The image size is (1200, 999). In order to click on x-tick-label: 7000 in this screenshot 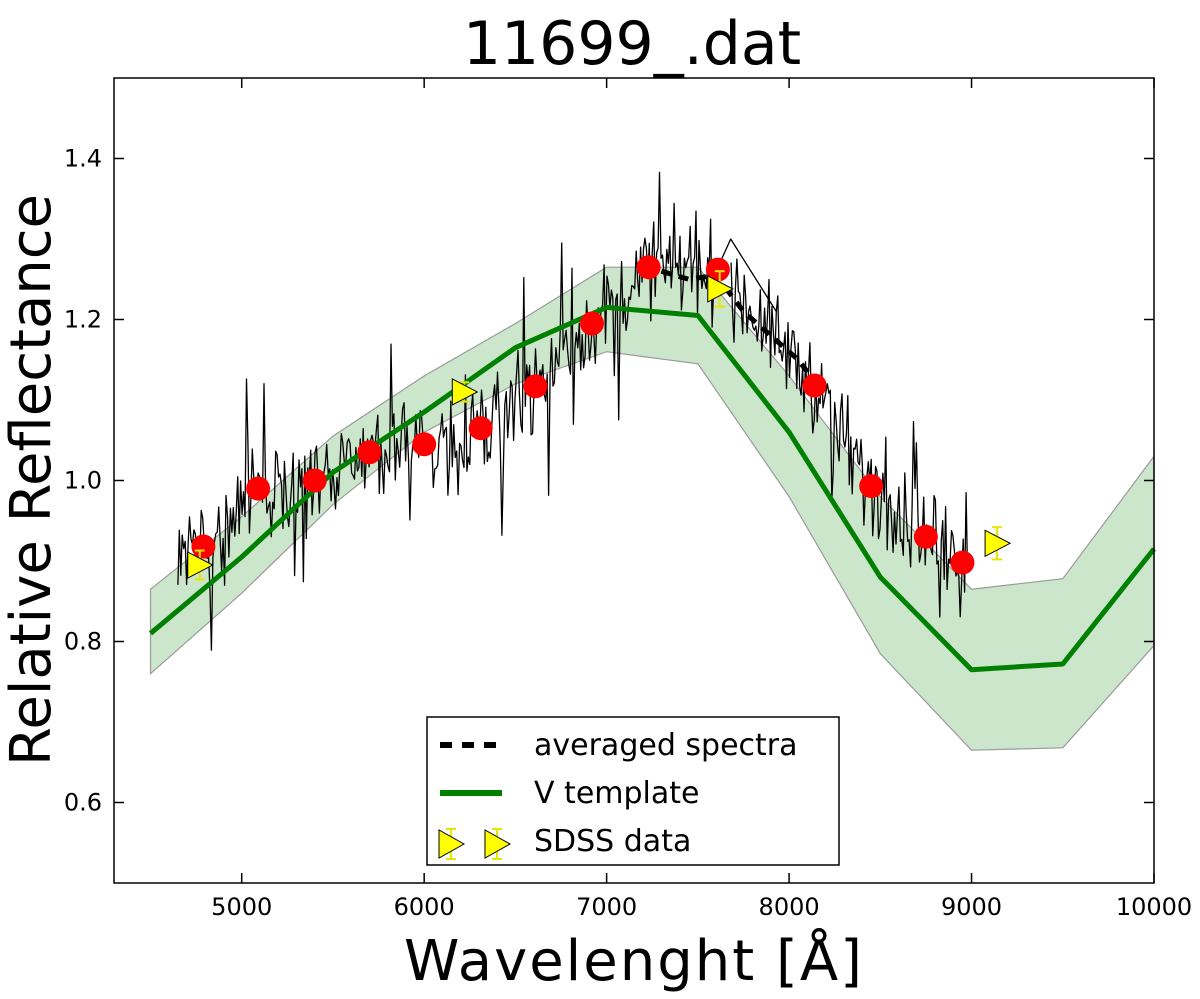, I will do `click(606, 907)`.